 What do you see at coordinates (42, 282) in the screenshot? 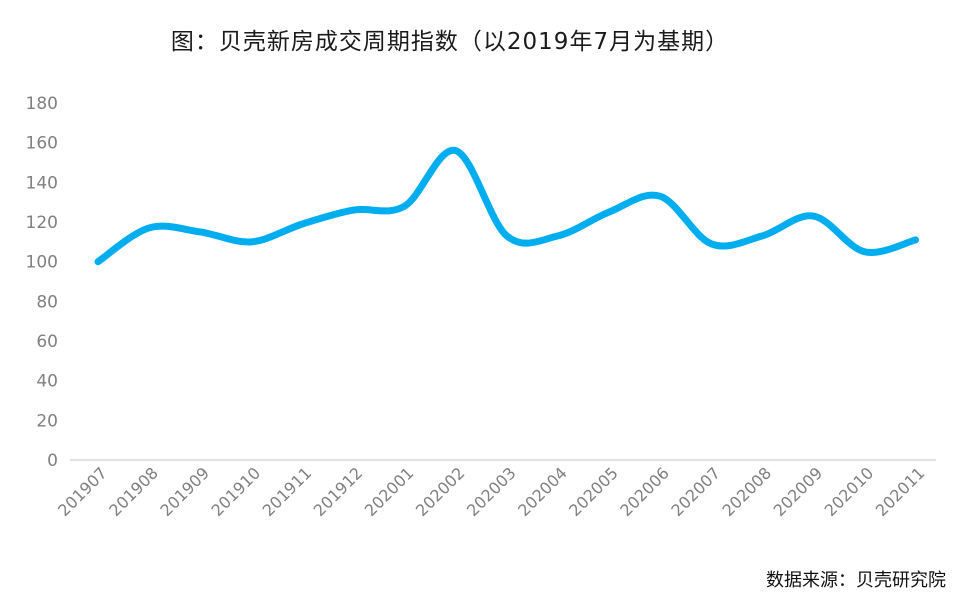
I see `y-axis-ticks: 0 20 40 60 80 100 120 140 160 180` at bounding box center [42, 282].